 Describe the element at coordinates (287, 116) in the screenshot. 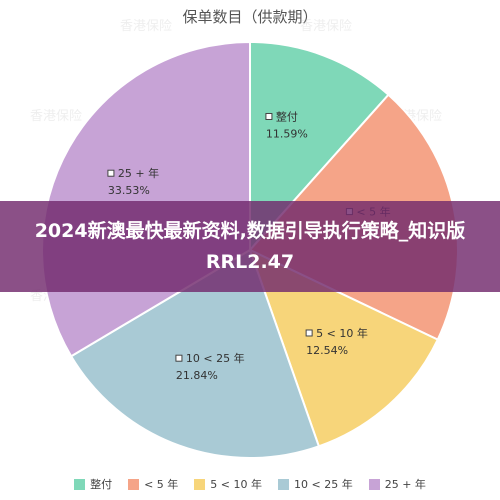

I see `slice-category-label-0: 整付` at that location.